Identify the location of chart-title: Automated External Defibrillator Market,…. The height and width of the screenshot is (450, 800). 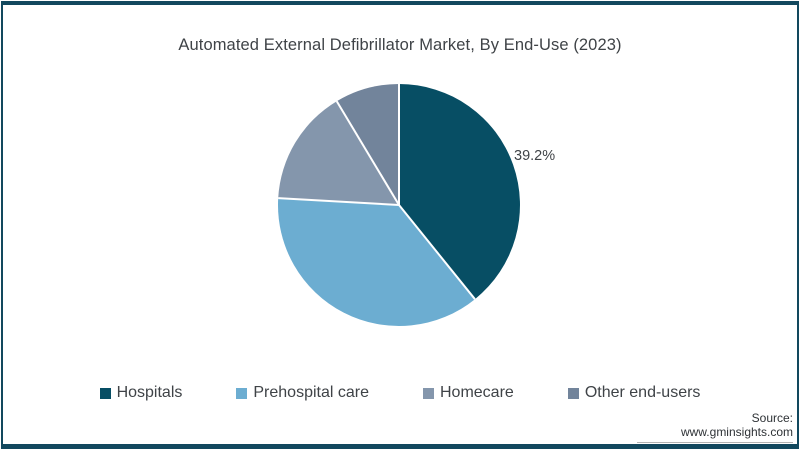
(400, 45).